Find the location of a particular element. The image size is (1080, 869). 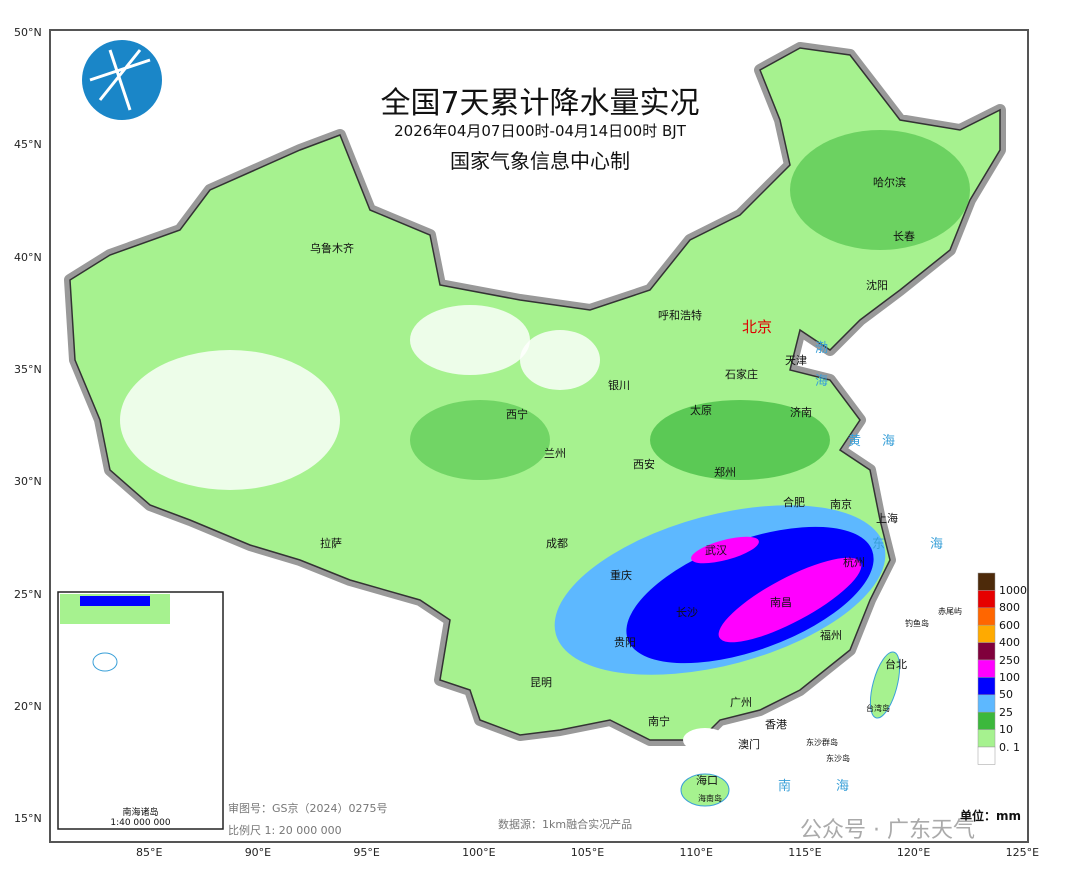

lon-tick-label: 105°E is located at coordinates (587, 852).